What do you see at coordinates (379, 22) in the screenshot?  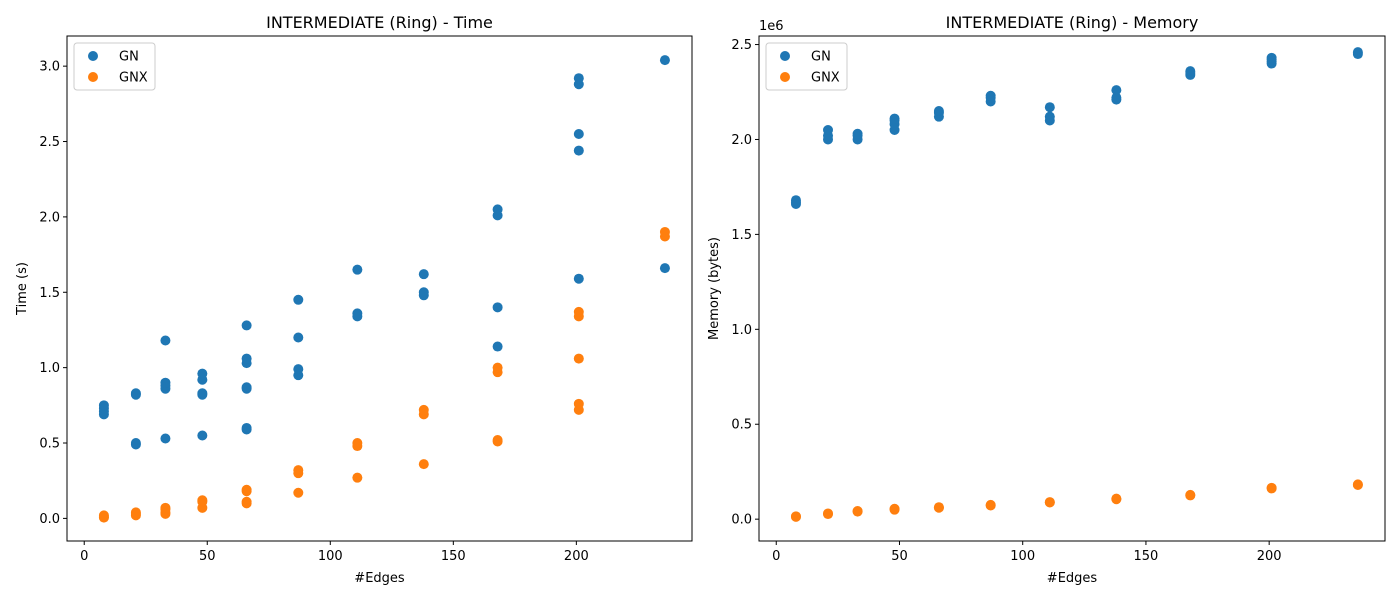 I see `chart-title: INTERMEDIATE (Ring) - Time` at bounding box center [379, 22].